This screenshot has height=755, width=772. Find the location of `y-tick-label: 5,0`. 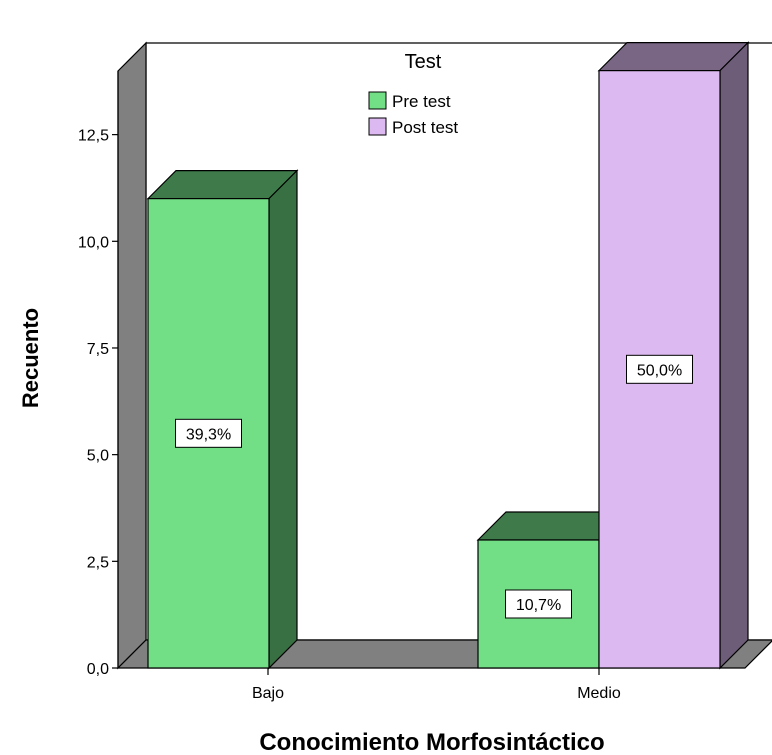

y-tick-label: 5,0 is located at coordinates (98, 456).